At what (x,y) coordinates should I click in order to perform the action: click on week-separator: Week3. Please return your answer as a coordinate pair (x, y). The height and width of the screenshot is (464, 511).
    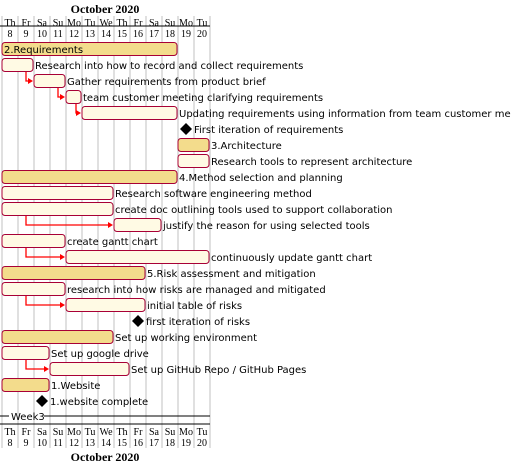
    Looking at the image, I should click on (105, 417).